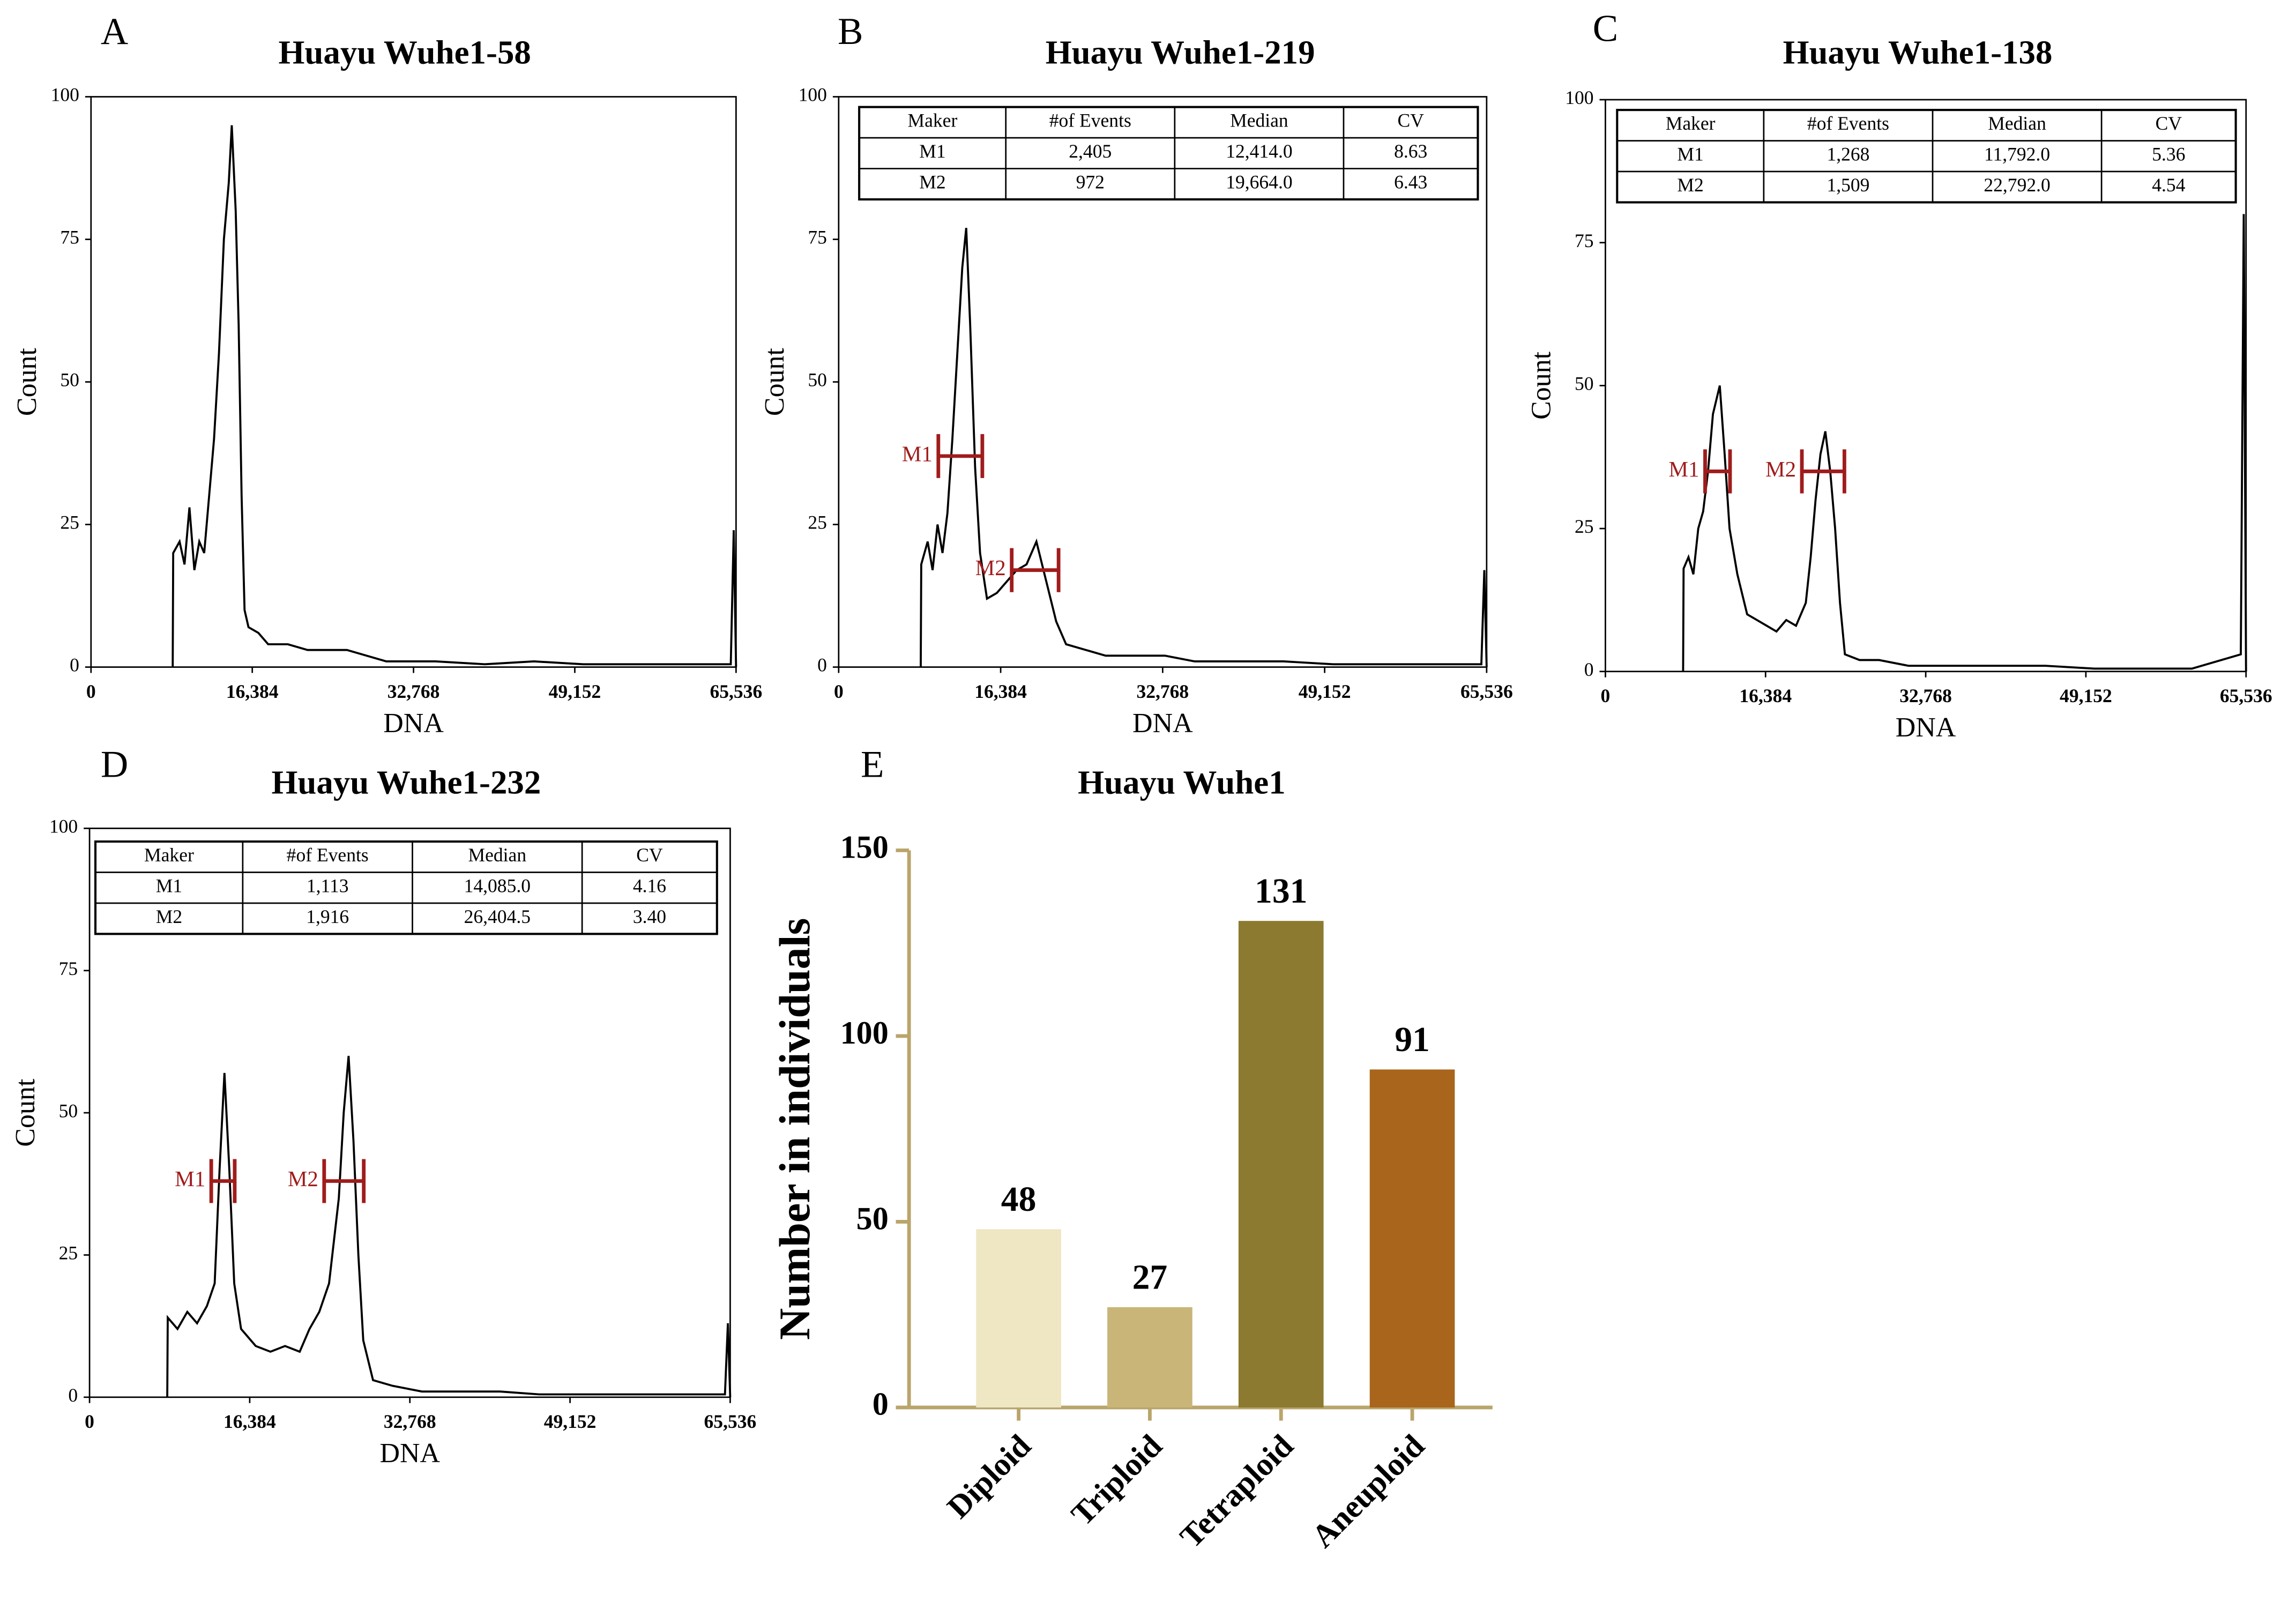  Describe the element at coordinates (114, 765) in the screenshot. I see `panel-label: D` at that location.